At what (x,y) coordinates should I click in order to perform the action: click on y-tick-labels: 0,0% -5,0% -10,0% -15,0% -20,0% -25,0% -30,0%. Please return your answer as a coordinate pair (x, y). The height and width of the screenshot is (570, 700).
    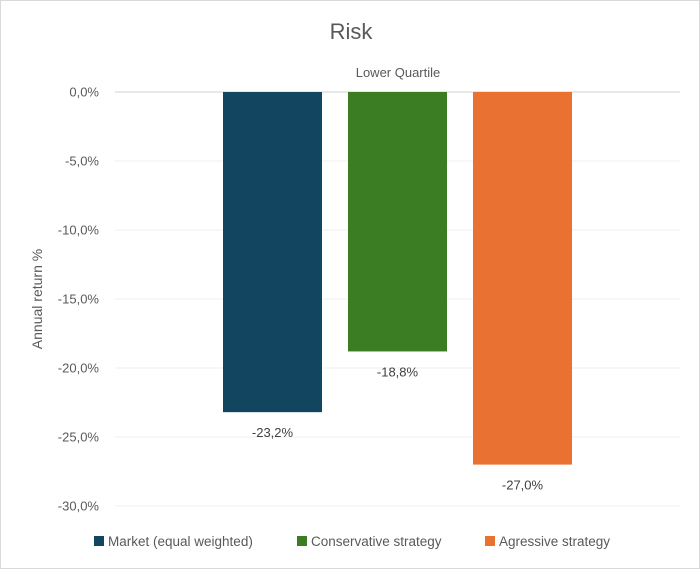
    Looking at the image, I should click on (79, 299).